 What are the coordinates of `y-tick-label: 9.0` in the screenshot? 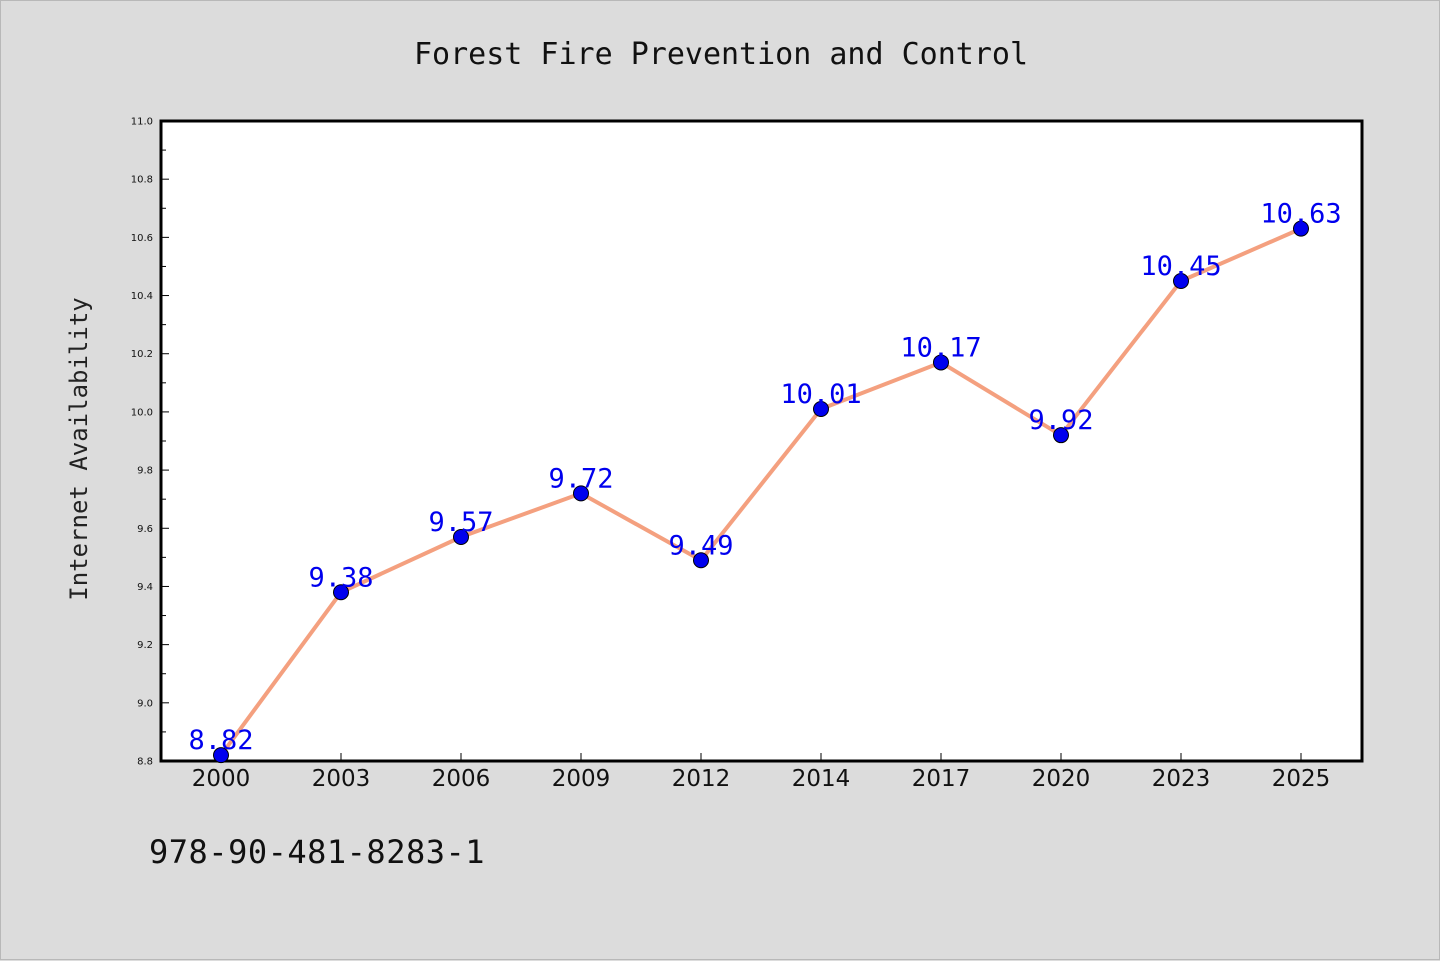 It's located at (145, 703).